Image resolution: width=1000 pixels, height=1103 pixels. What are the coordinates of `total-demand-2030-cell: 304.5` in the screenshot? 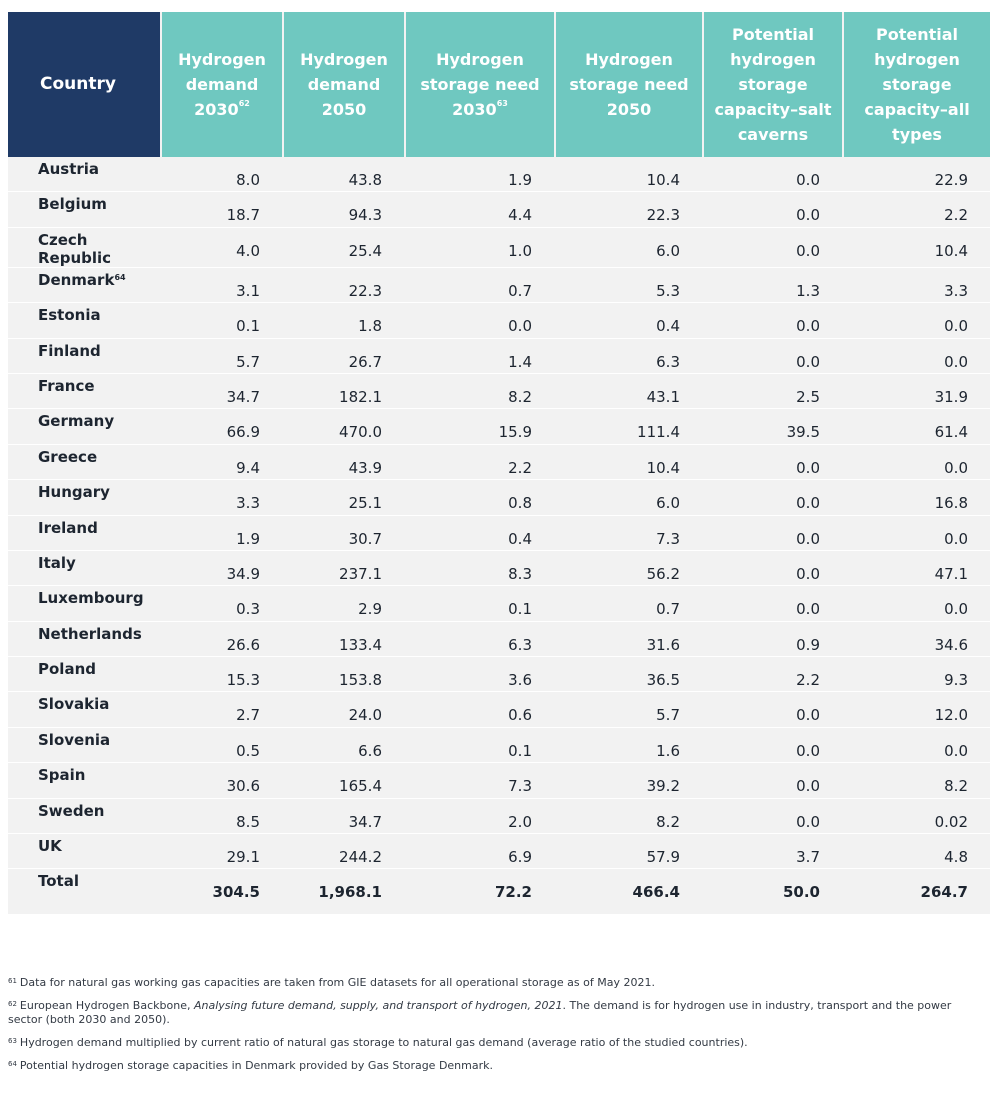 It's located at (236, 892).